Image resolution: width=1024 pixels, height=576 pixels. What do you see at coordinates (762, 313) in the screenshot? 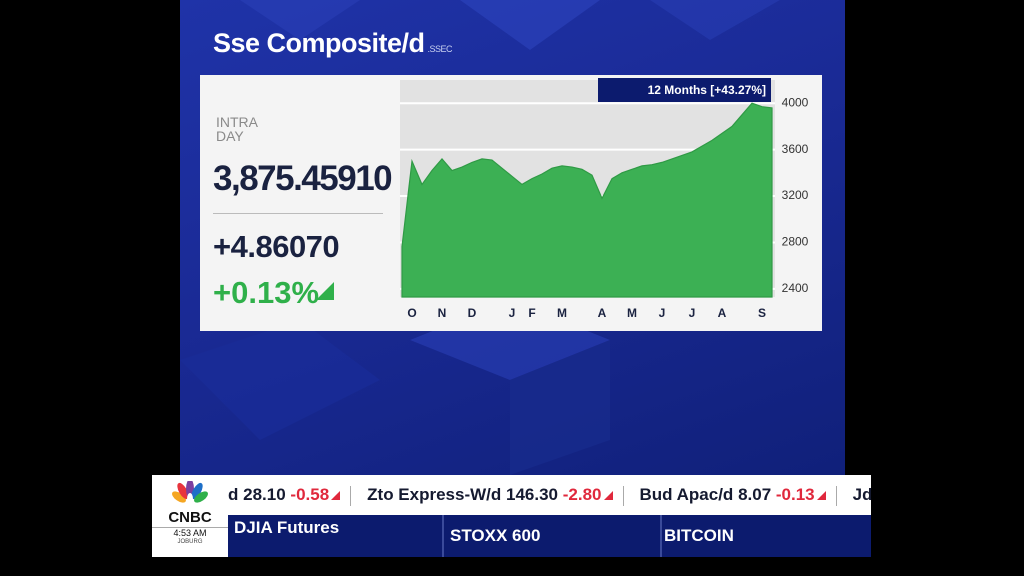
I see `x-tick-label: S` at bounding box center [762, 313].